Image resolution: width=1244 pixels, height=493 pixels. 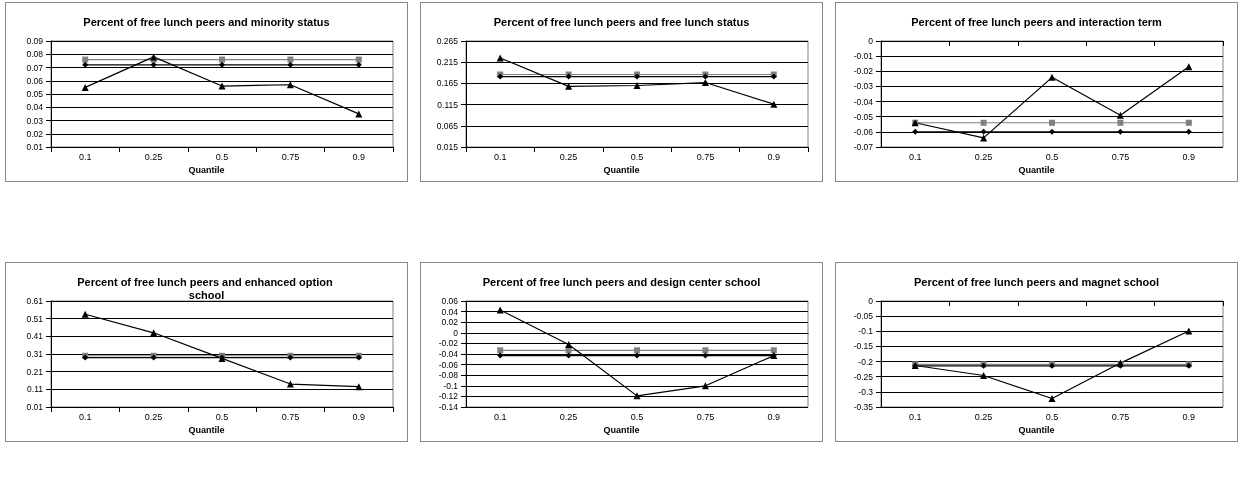 I want to click on y-tick-label: 0.07, so click(x=35, y=67).